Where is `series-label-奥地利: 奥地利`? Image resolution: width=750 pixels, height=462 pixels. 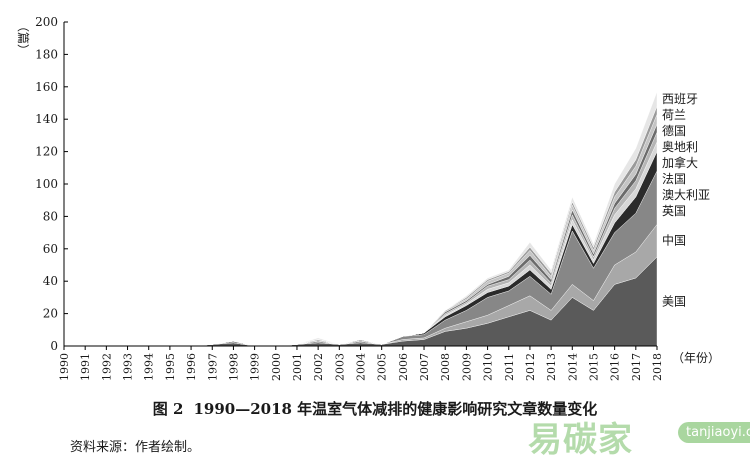
series-label-奥地利: 奥地利 is located at coordinates (680, 147).